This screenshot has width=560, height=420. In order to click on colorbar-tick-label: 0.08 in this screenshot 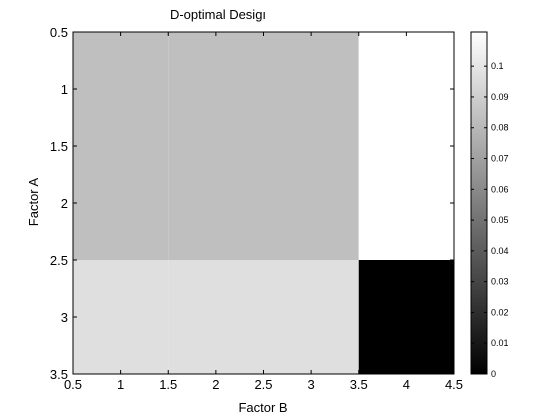, I will do `click(500, 128)`.